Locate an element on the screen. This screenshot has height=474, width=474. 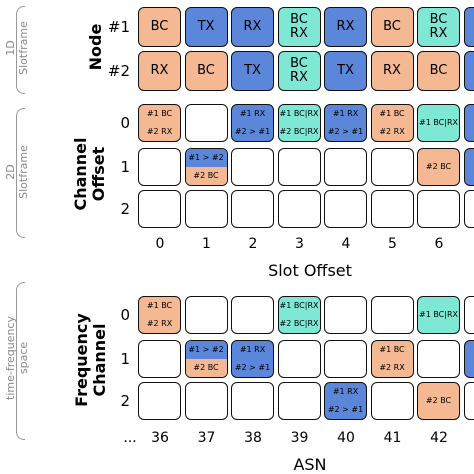
bracket-2d is located at coordinates (20, 173).